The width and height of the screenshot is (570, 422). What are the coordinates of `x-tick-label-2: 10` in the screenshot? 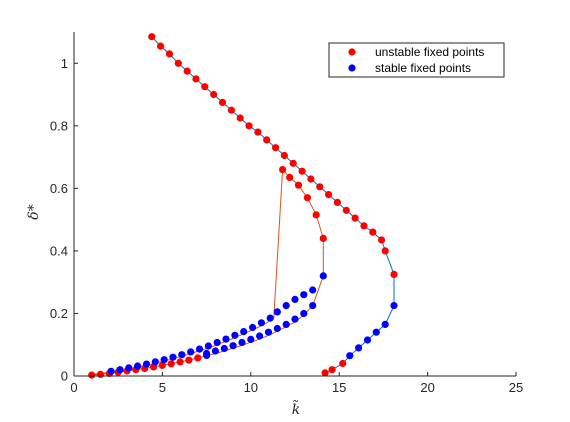 It's located at (251, 387).